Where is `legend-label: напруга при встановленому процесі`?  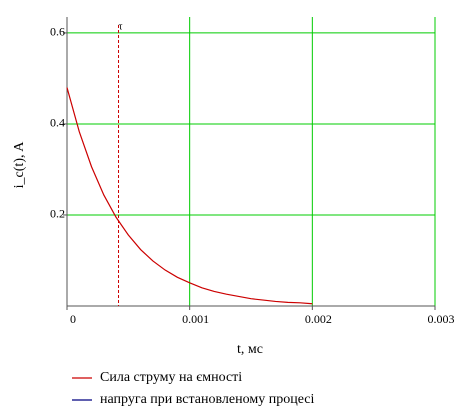 legend-label: напруга при встановленому процесі is located at coordinates (207, 399).